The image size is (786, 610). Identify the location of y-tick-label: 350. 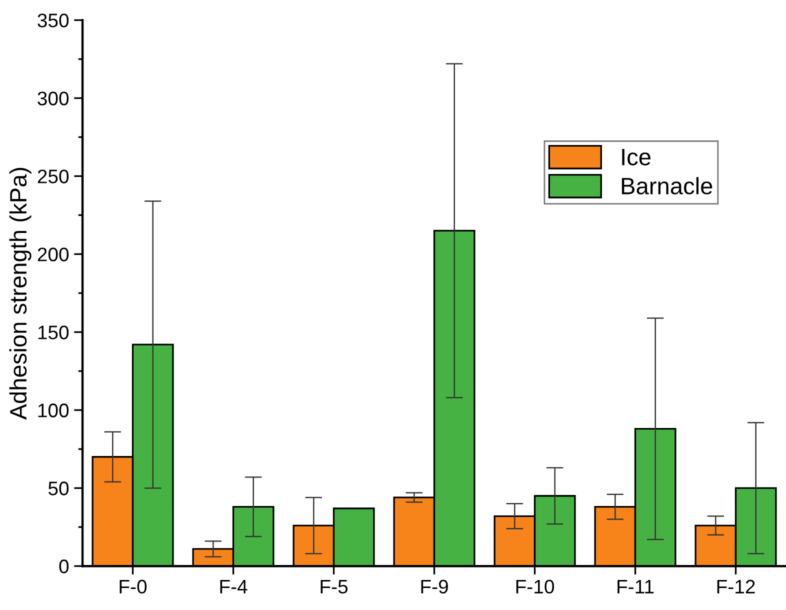
(53, 21).